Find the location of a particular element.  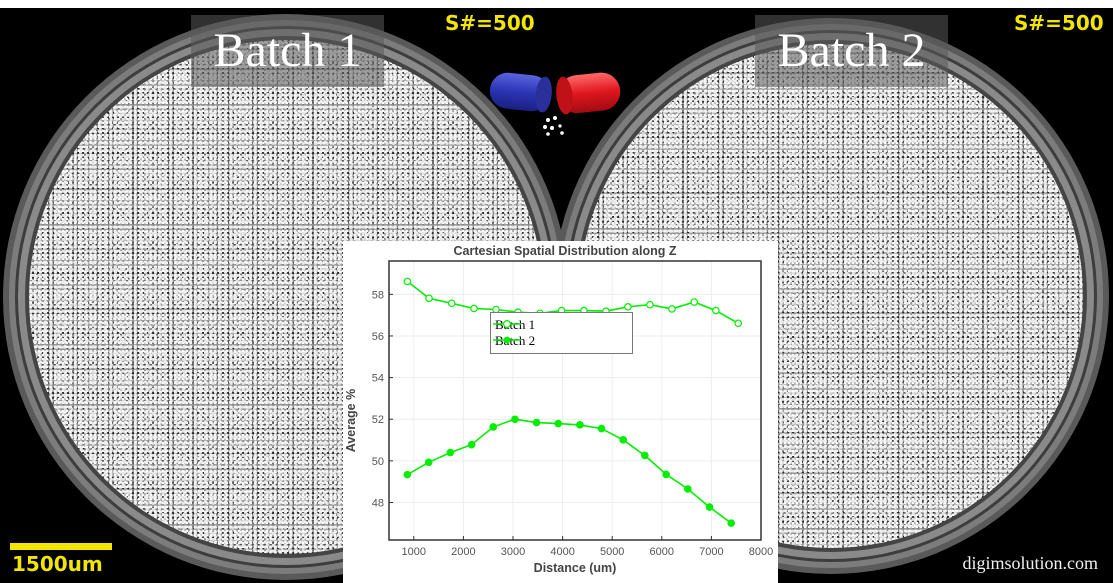

scale-bar-label: 1500um is located at coordinates (57, 564).